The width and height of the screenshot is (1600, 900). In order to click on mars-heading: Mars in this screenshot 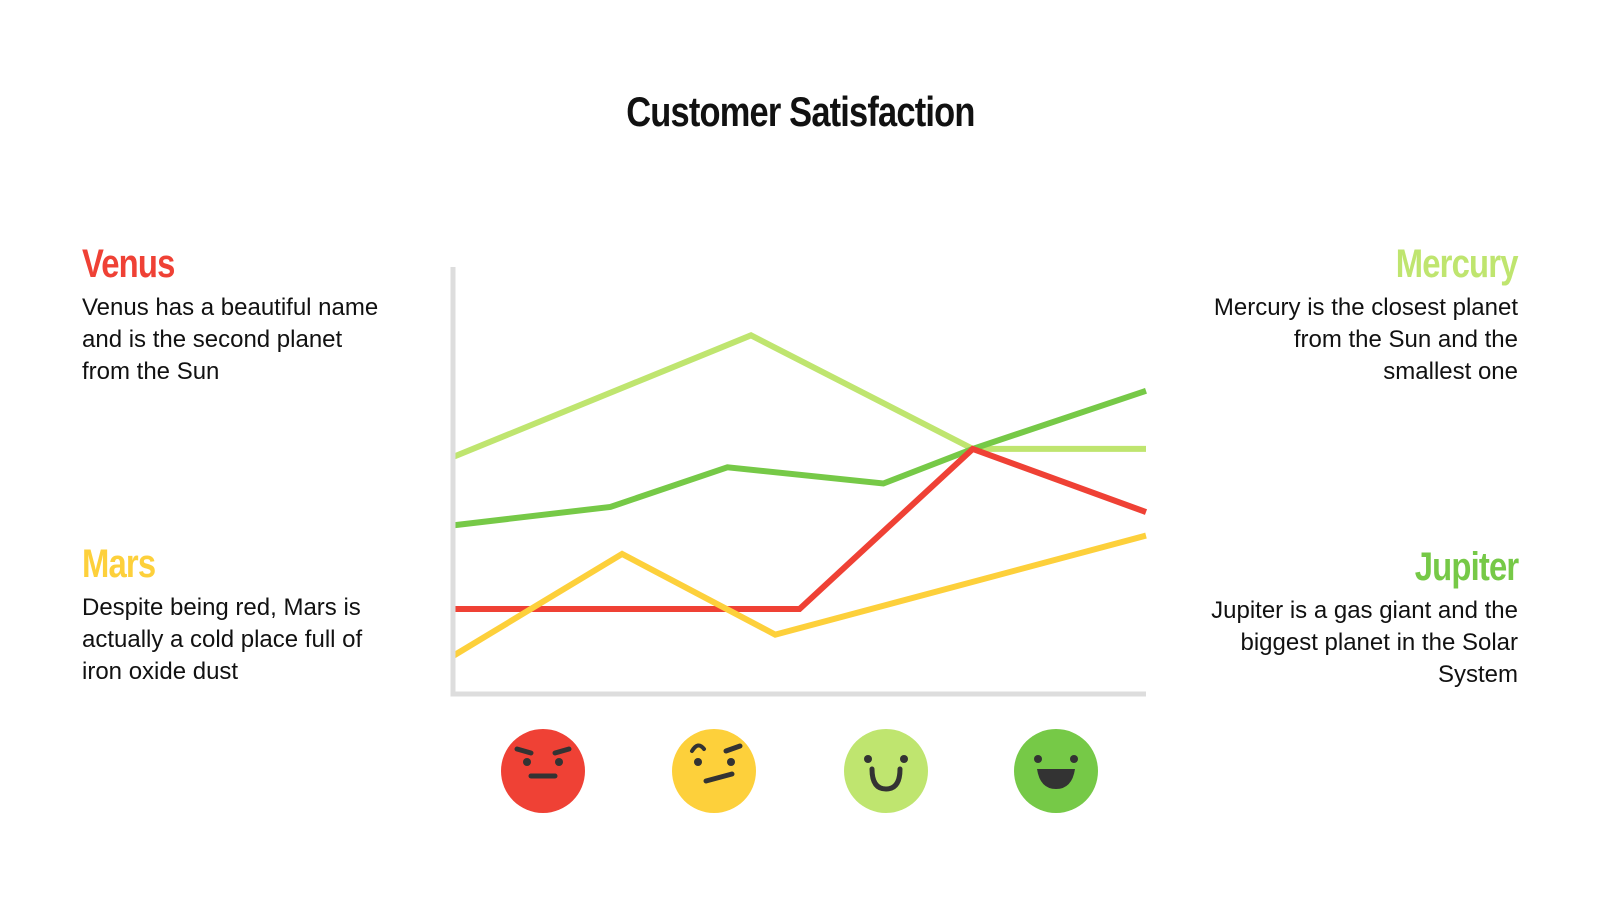, I will do `click(119, 564)`.